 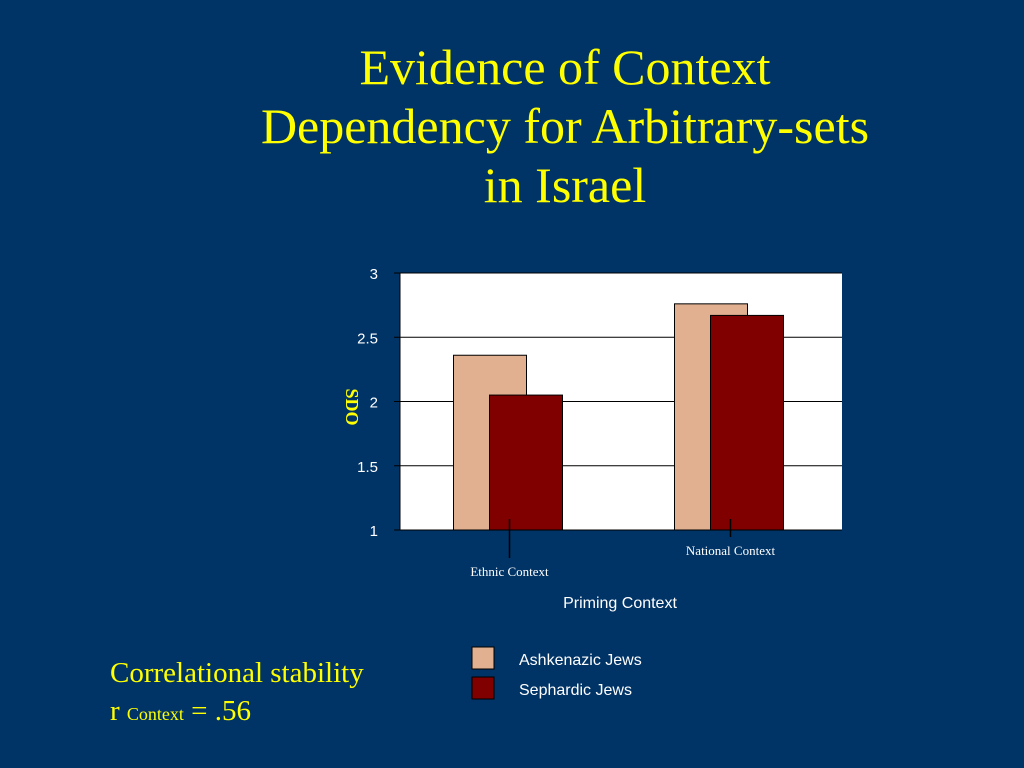 What do you see at coordinates (575, 690) in the screenshot?
I see `legend-label: Sephardic Jews` at bounding box center [575, 690].